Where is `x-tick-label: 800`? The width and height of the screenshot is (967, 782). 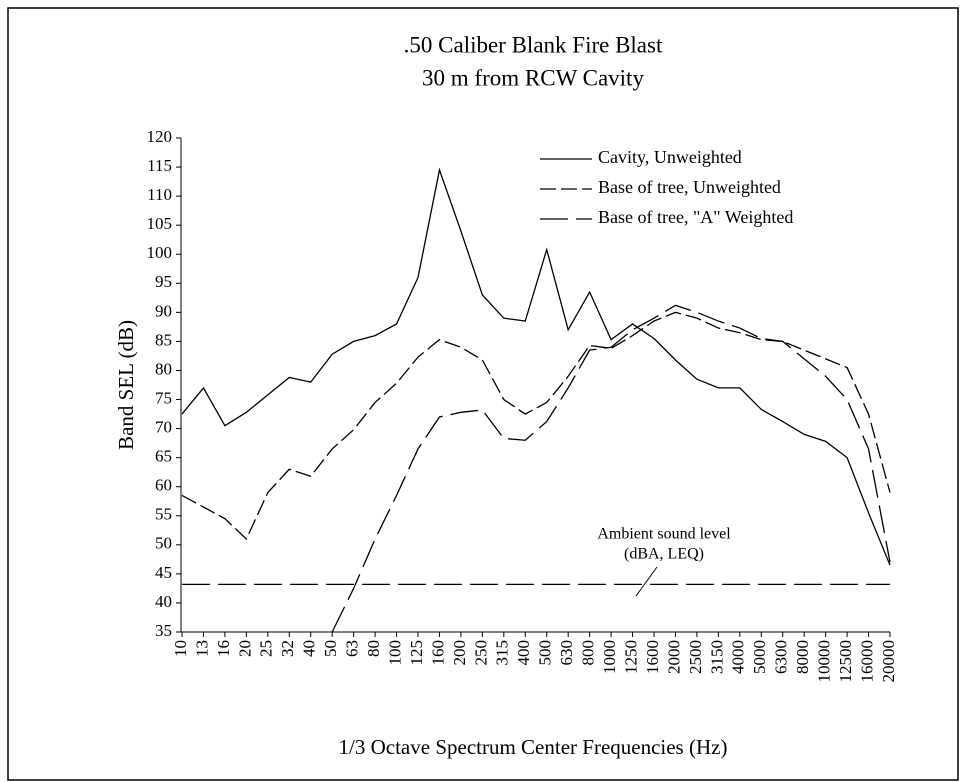
x-tick-label: 800 is located at coordinates (588, 653).